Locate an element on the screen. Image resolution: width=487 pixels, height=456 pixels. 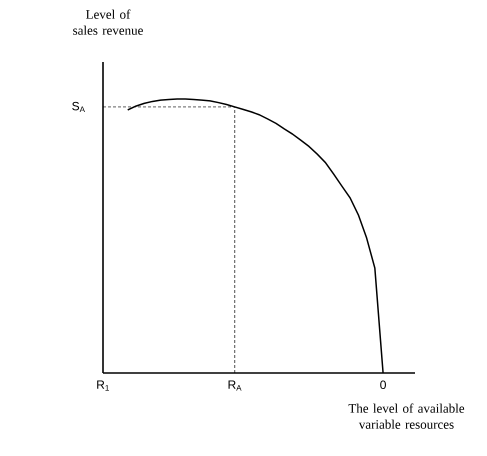
x-tick-label: R$_{1}$ is located at coordinates (103, 385).